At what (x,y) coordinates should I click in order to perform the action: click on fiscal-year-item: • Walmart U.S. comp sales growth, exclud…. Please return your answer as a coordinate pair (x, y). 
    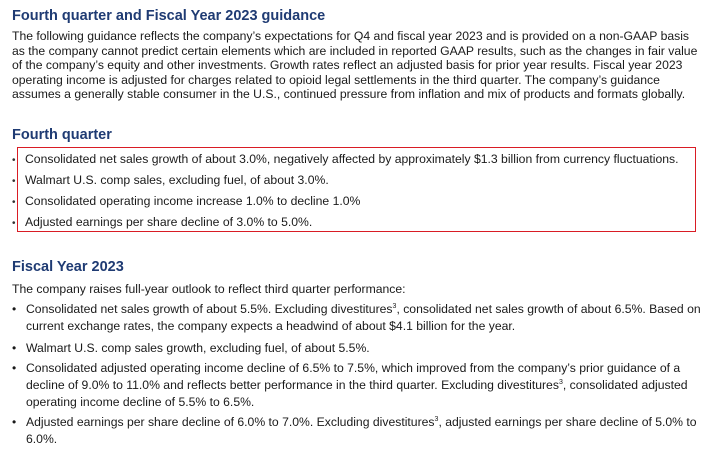
    Looking at the image, I should click on (358, 348).